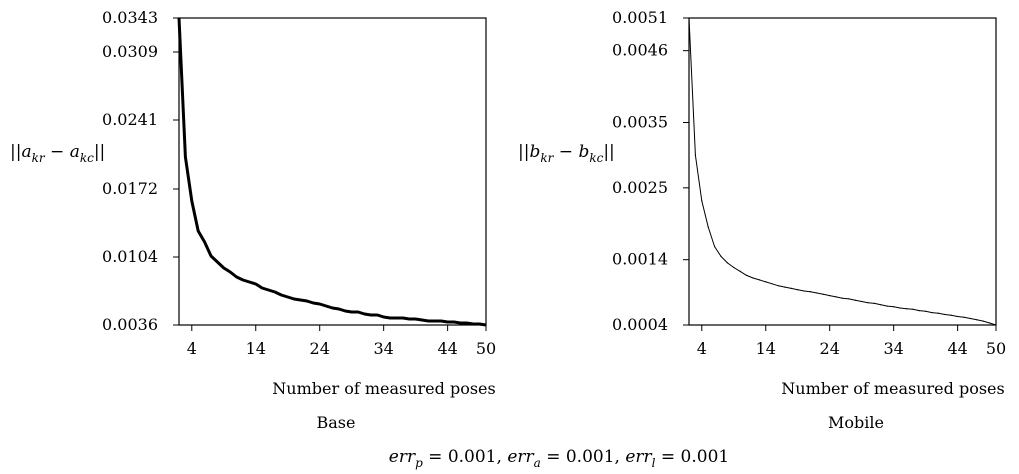 This screenshot has height=474, width=1019. What do you see at coordinates (640, 324) in the screenshot?
I see `y-tick-label: 0.0004` at bounding box center [640, 324].